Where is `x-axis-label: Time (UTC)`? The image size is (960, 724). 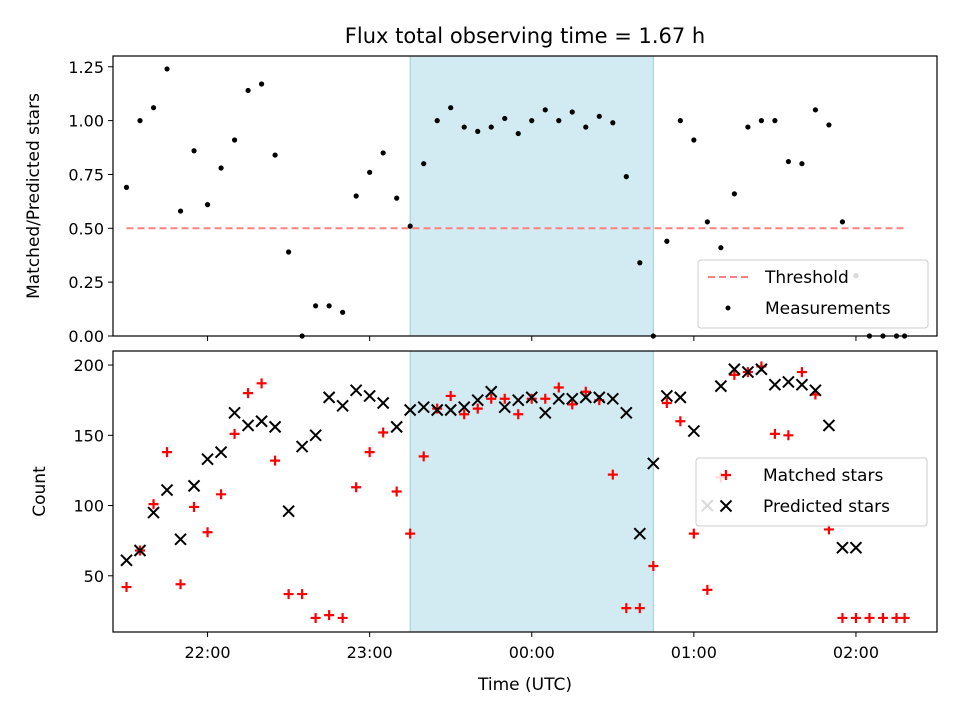 x-axis-label: Time (UTC) is located at coordinates (524, 685).